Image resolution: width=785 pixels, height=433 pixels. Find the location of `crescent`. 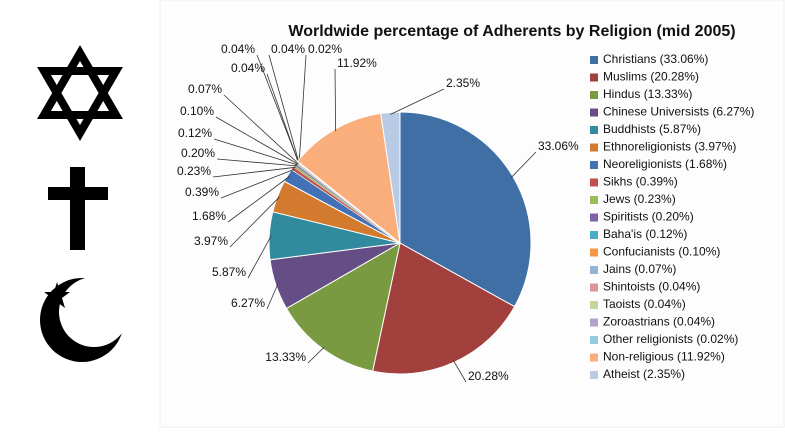

crescent is located at coordinates (84, 319).